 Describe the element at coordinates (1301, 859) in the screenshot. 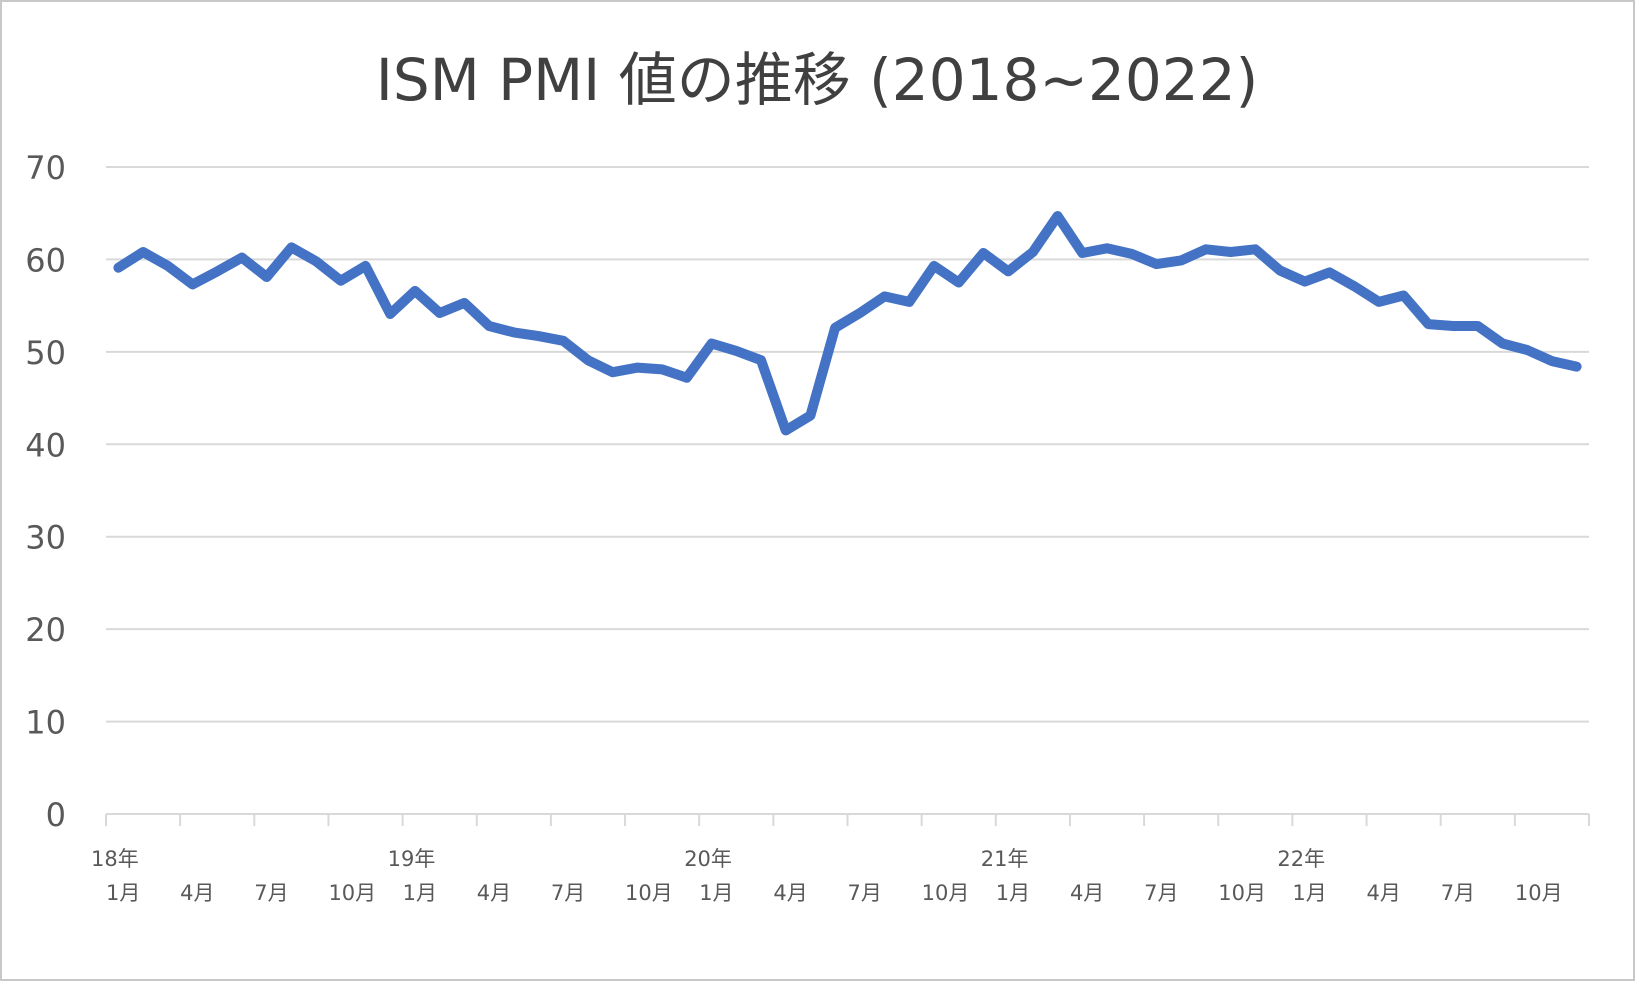

I see `x-year-label: 22年` at that location.